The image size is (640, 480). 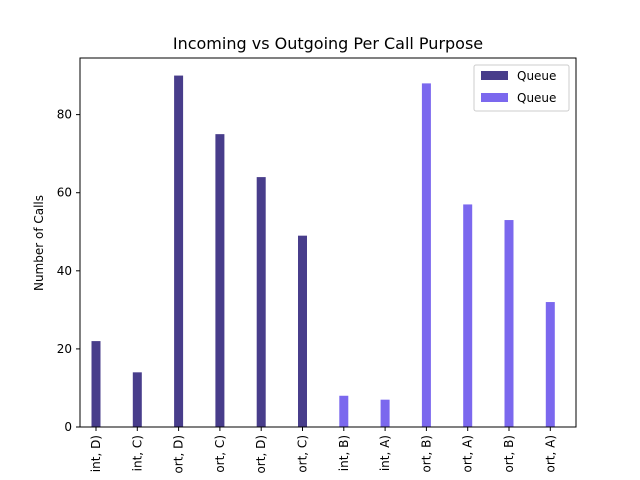 What do you see at coordinates (68, 427) in the screenshot?
I see `y-tick-label: 0` at bounding box center [68, 427].